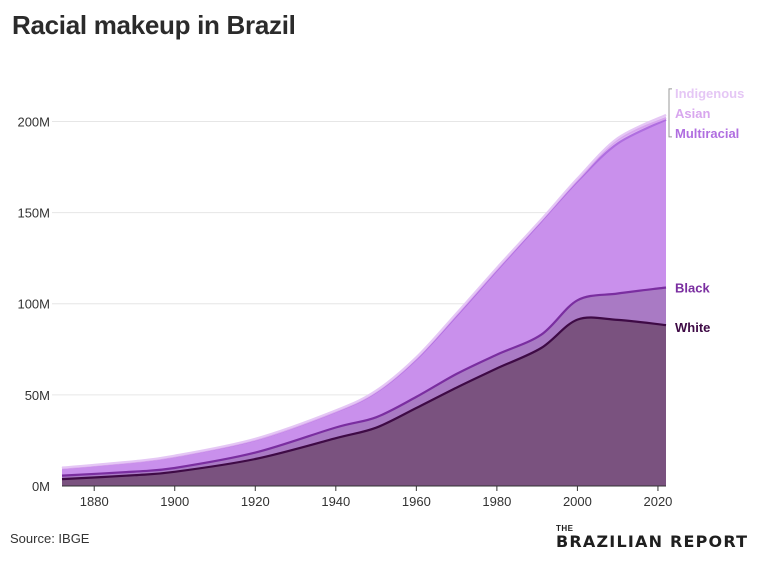 The width and height of the screenshot is (762, 561). I want to click on source-note: Source: IBGE, so click(50, 538).